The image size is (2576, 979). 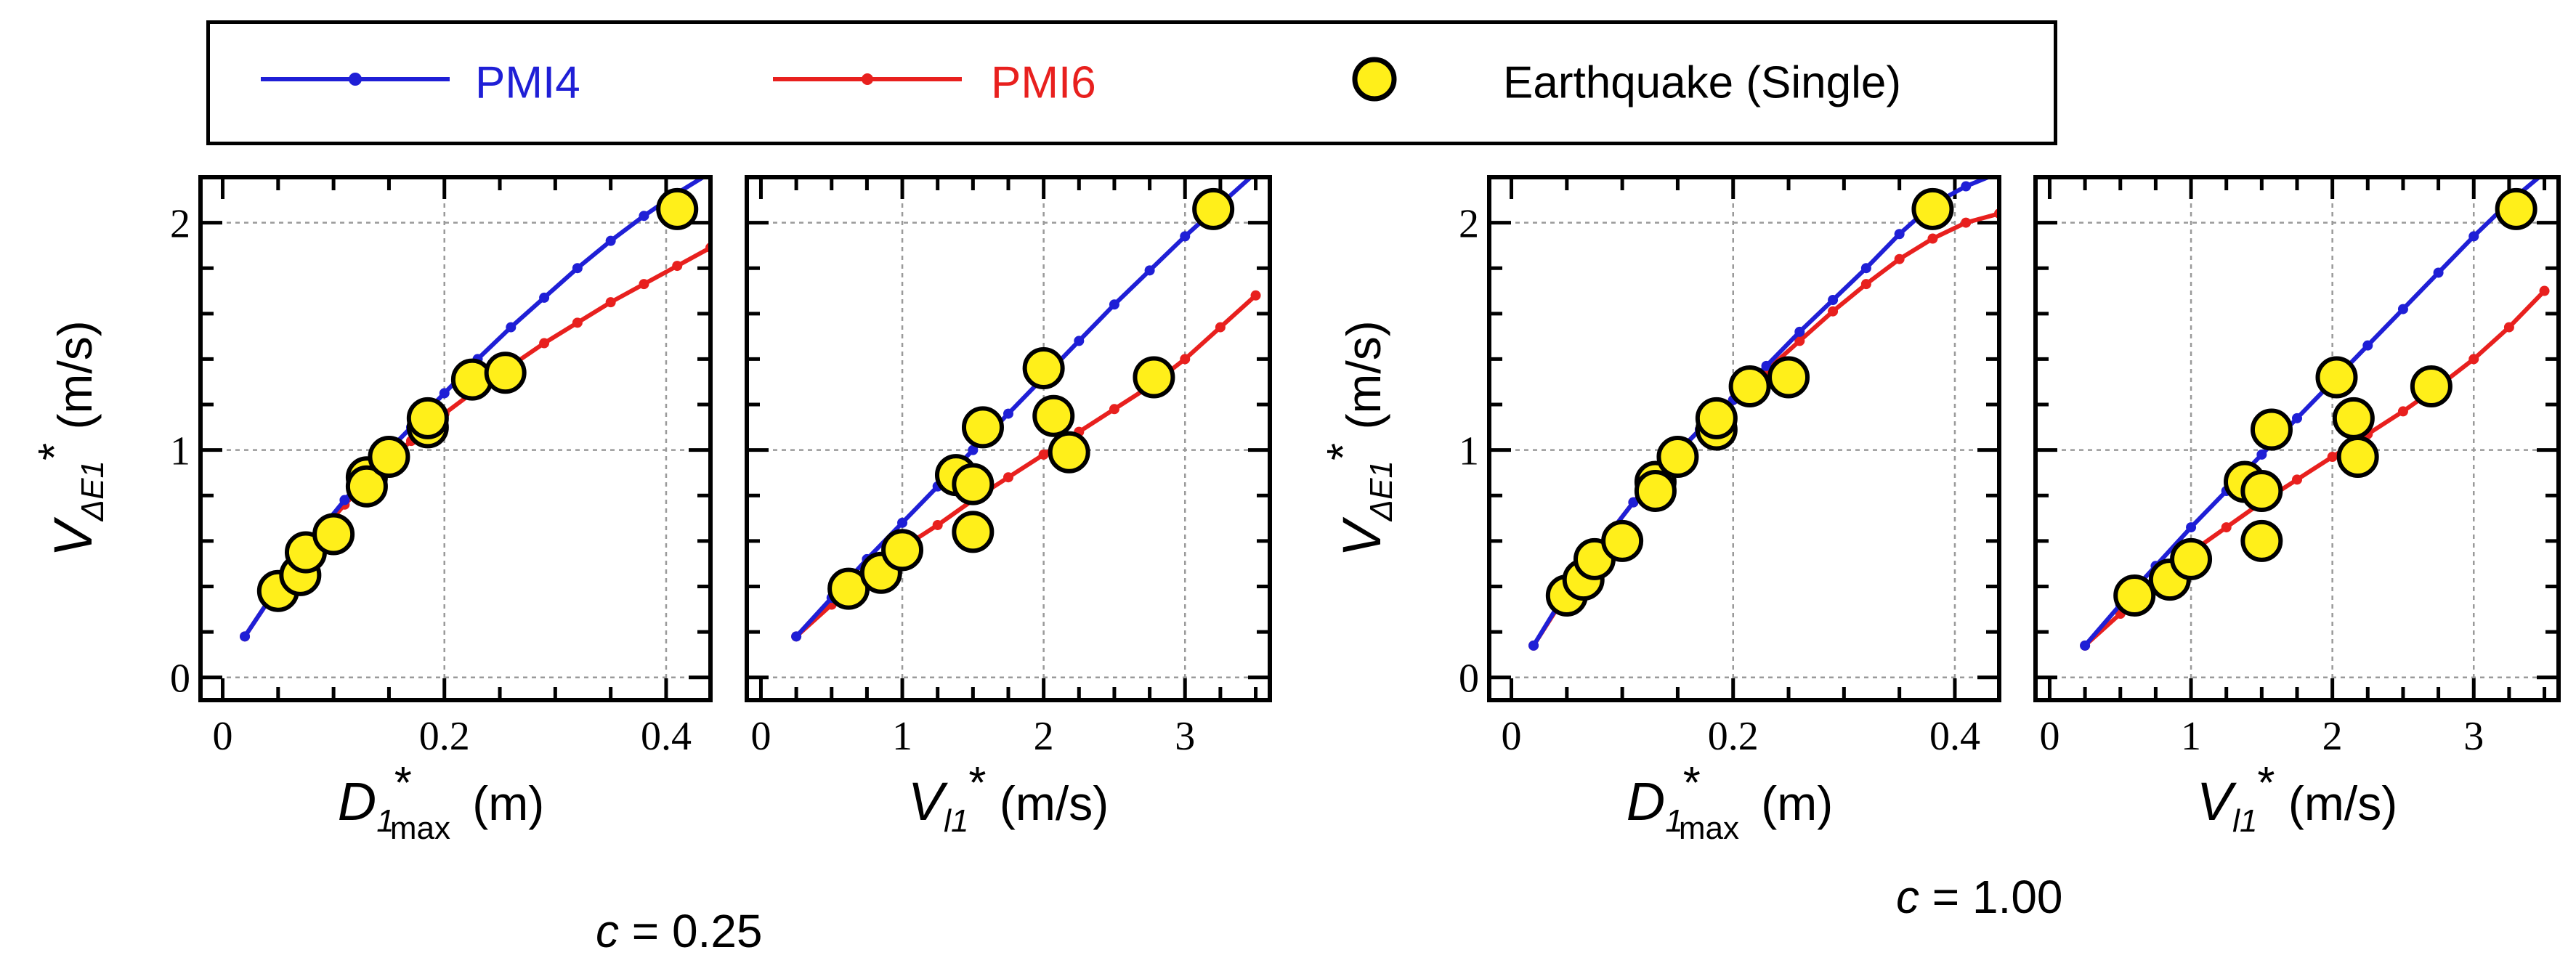 I want to click on c025-disp-ylabel: VΔE1* (m/s), so click(x=70, y=438).